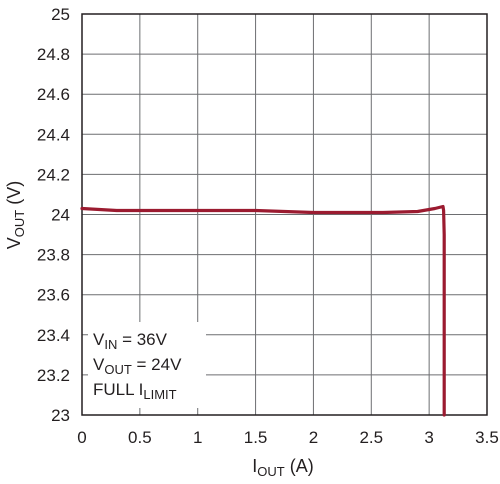 The width and height of the screenshot is (500, 484). What do you see at coordinates (53, 174) in the screenshot?
I see `y-tick-label: 24.2` at bounding box center [53, 174].